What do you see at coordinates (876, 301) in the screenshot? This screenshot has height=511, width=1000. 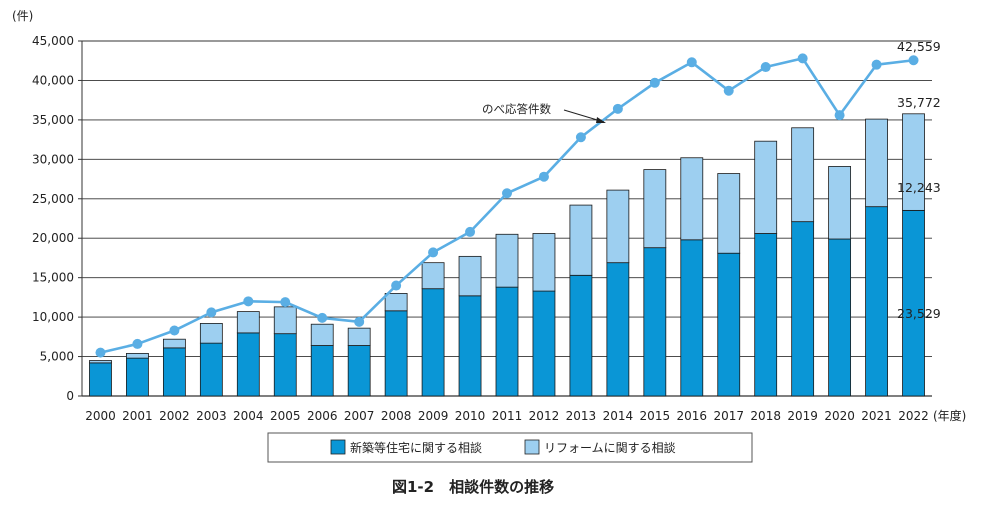 I see `bar-new-2021` at bounding box center [876, 301].